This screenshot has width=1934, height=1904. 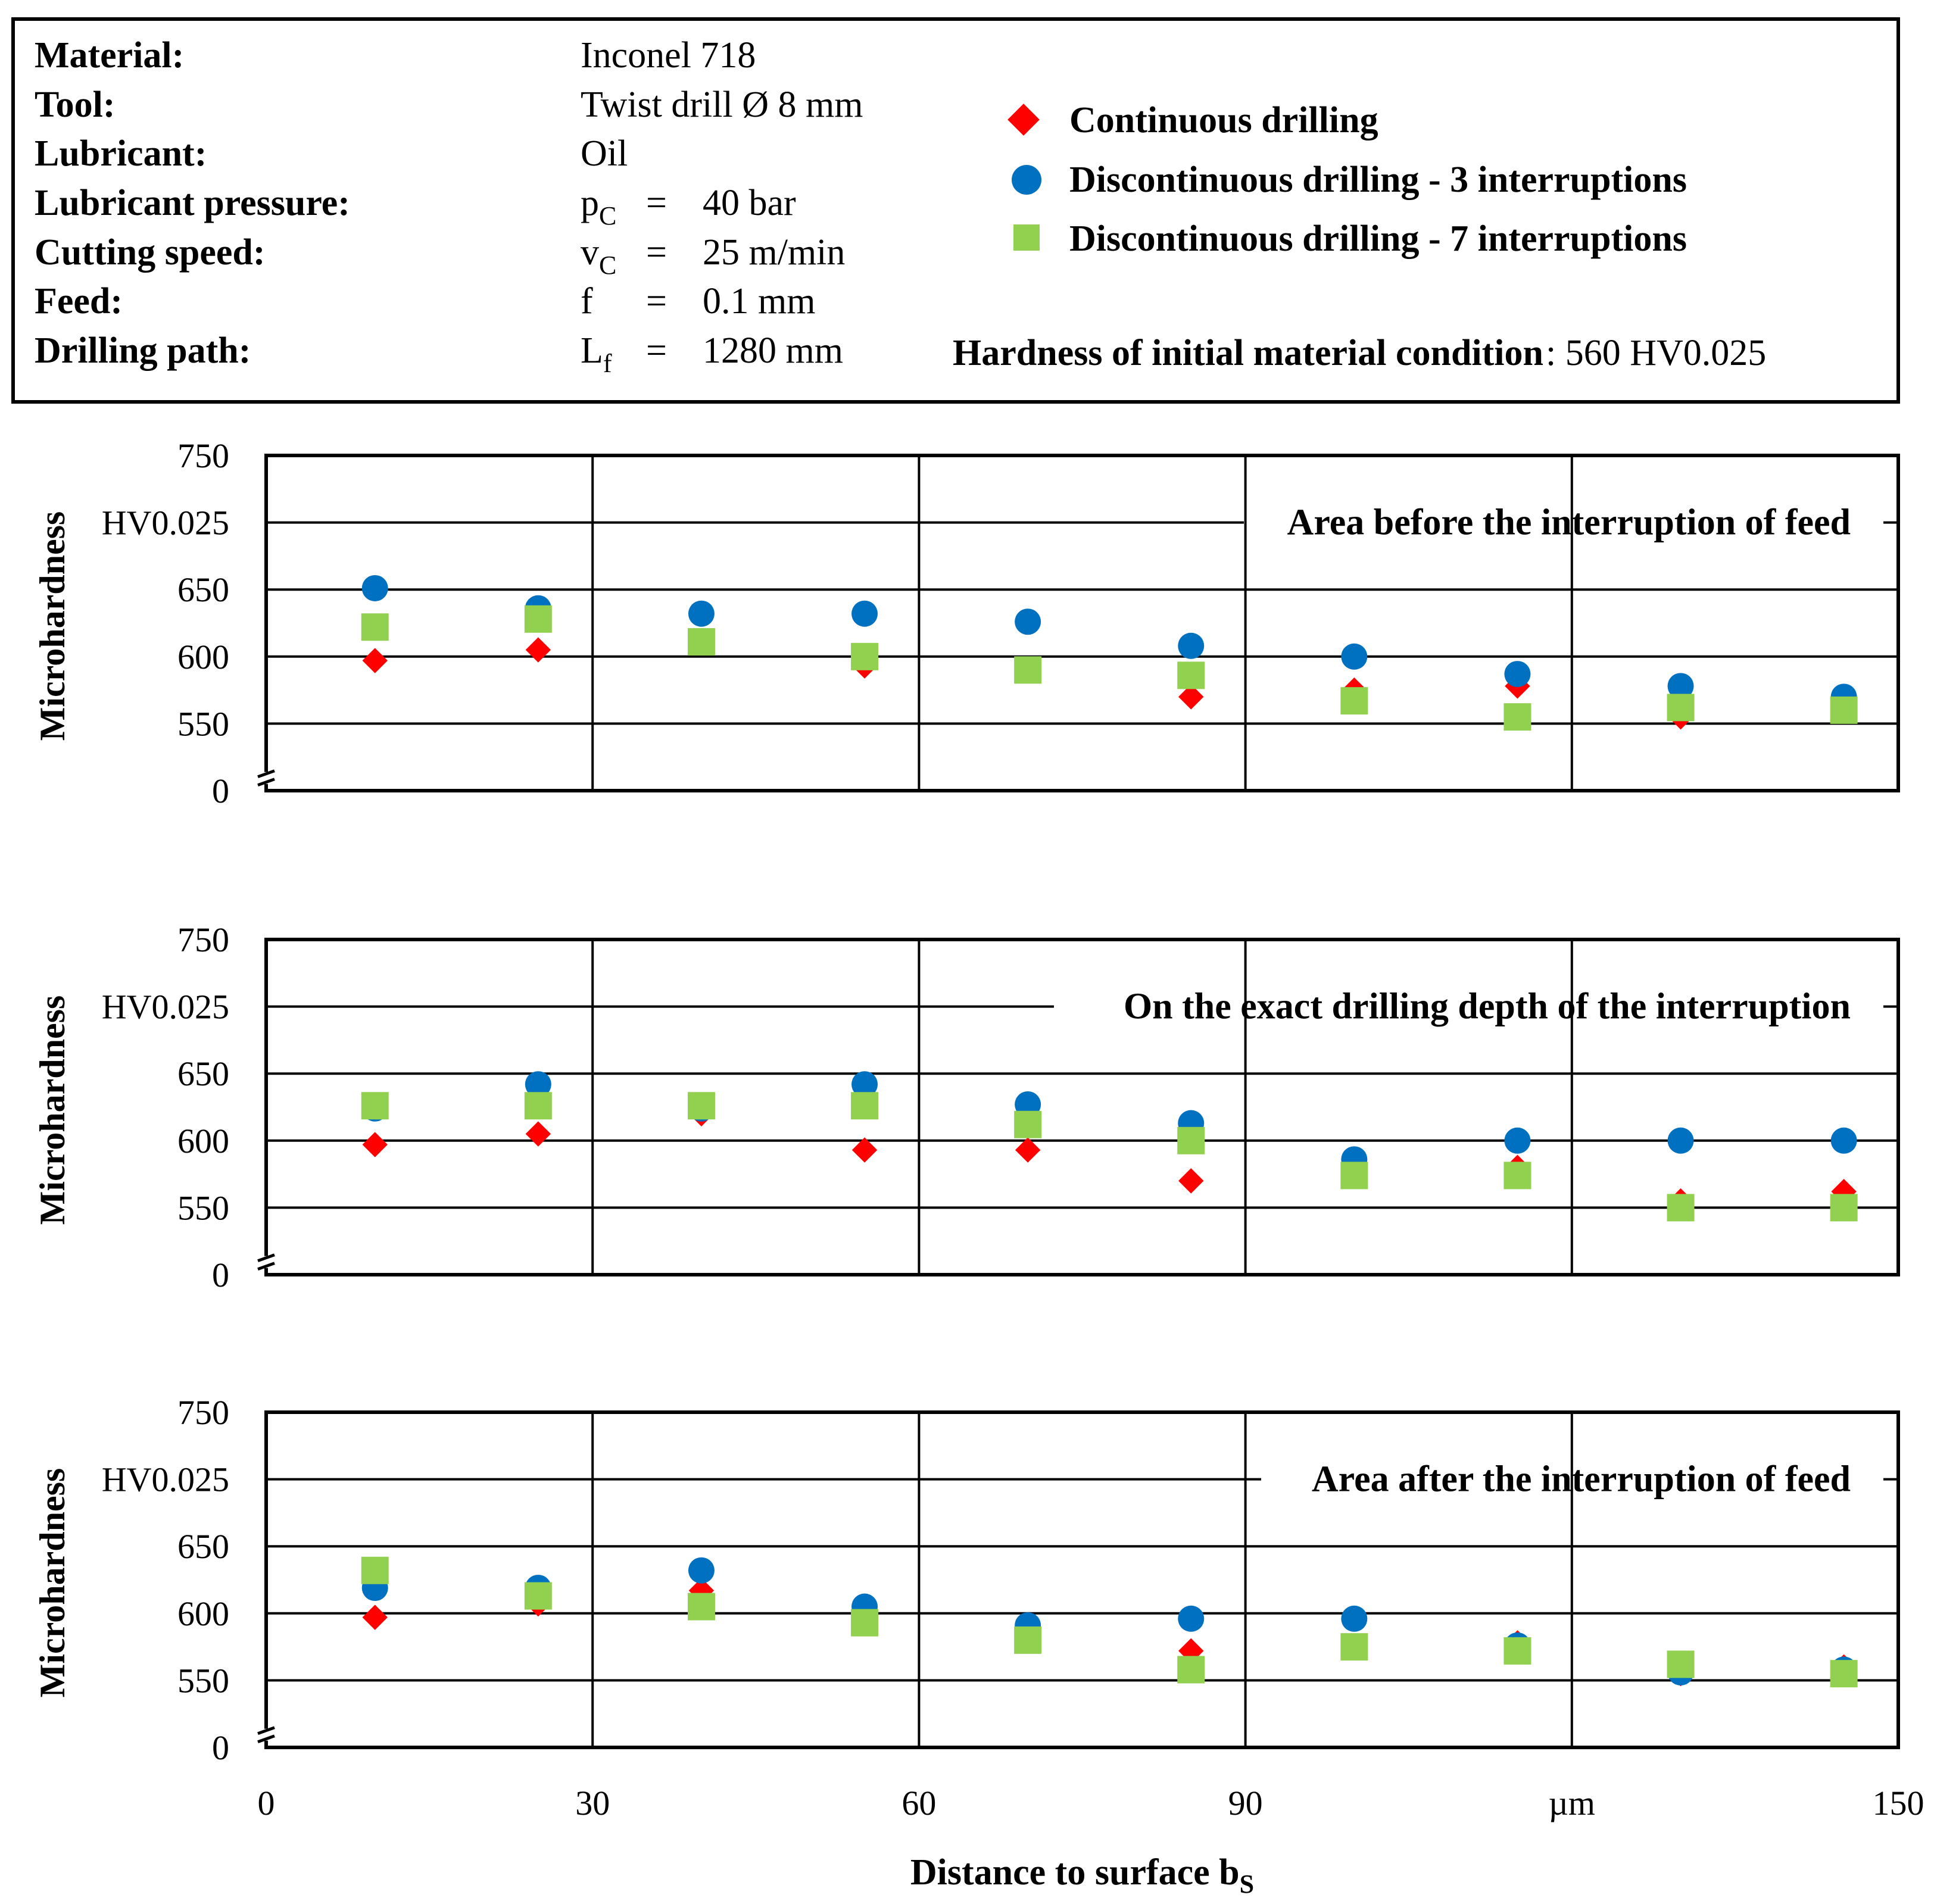 What do you see at coordinates (150, 252) in the screenshot?
I see `param-label: Cutting speed:` at bounding box center [150, 252].